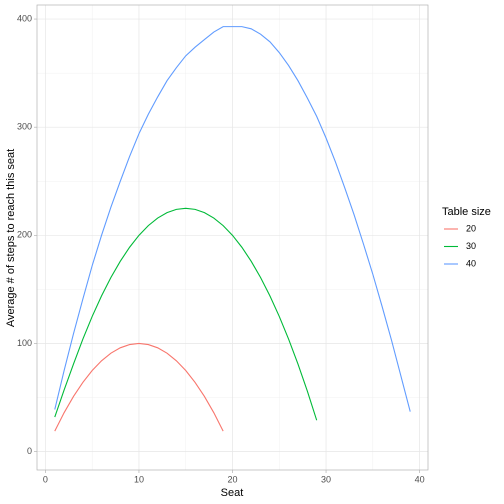 The height and width of the screenshot is (504, 504). What do you see at coordinates (24, 235) in the screenshot?
I see `y-tick-label: 200` at bounding box center [24, 235].